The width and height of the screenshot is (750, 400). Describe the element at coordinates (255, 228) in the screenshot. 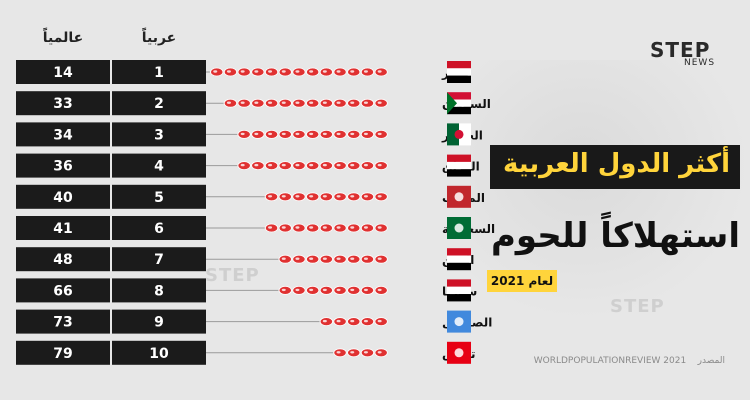

I see `table-row: 416السعودية` at that location.